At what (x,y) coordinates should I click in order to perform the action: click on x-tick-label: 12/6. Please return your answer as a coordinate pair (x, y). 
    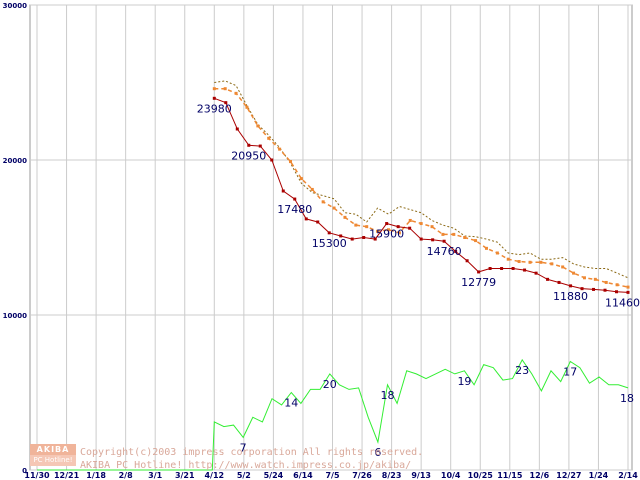
    Looking at the image, I should click on (540, 475).